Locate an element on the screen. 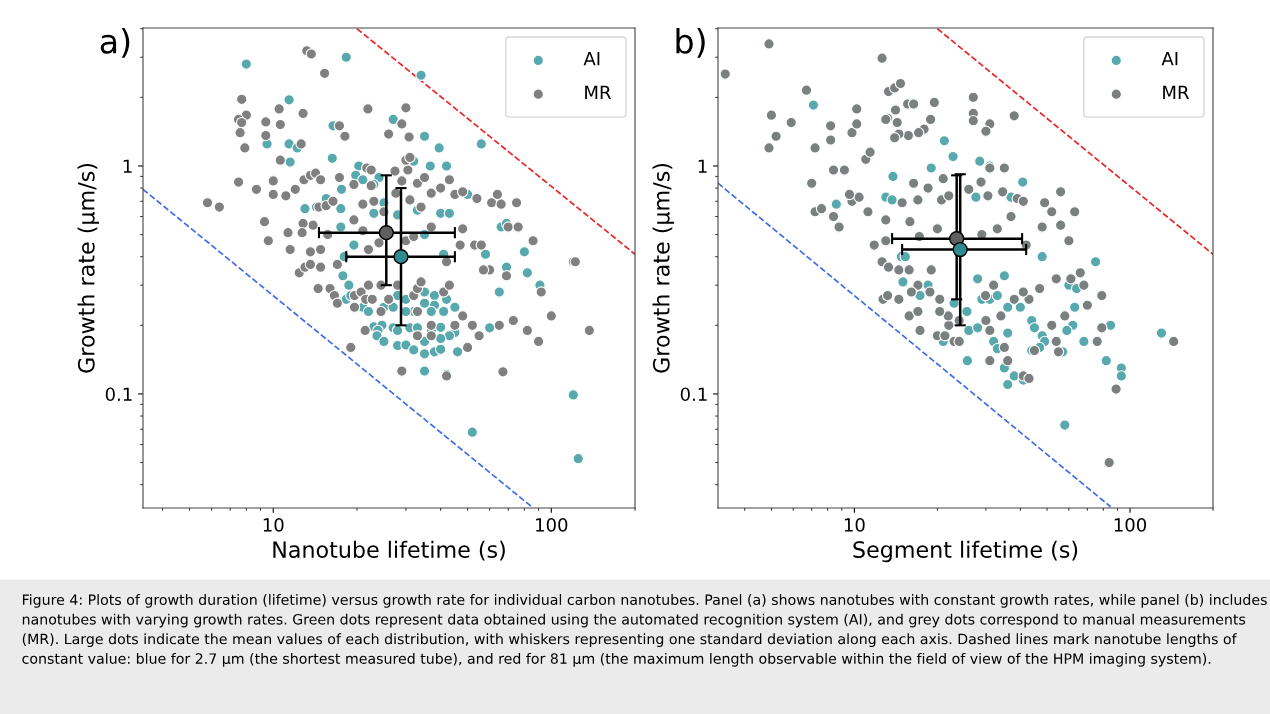 The height and width of the screenshot is (714, 1270). x-axis-title: Segment lifetime (s) is located at coordinates (965, 551).